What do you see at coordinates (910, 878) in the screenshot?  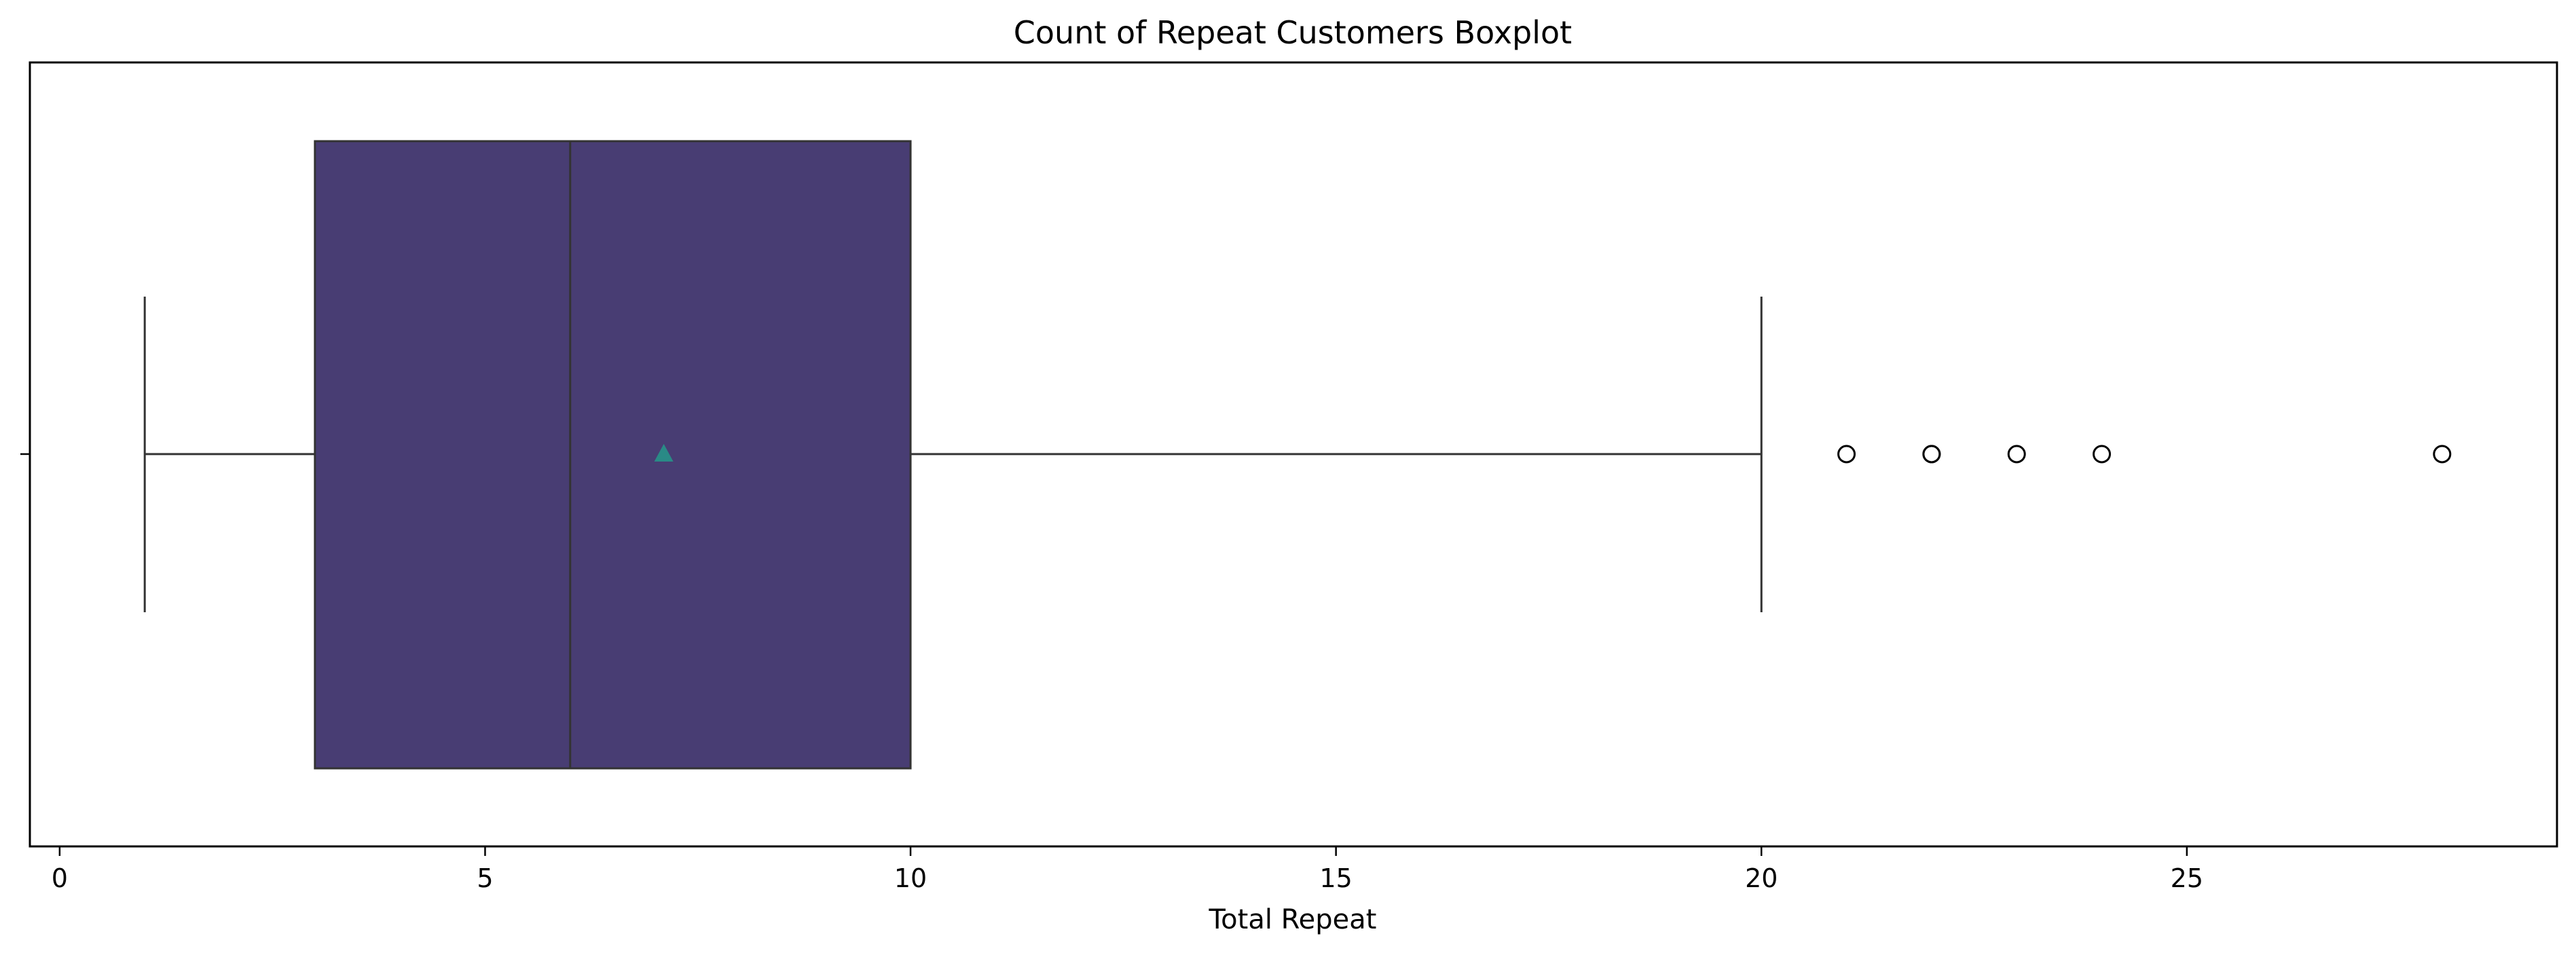 I see `x-tick-label: 10` at bounding box center [910, 878].